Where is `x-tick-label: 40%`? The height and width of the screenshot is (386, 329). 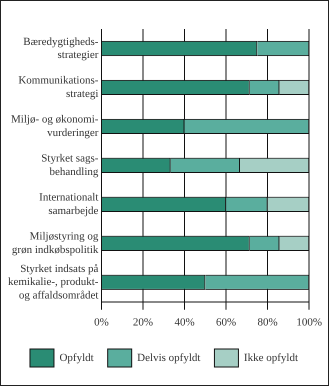
x-tick-label: 40% is located at coordinates (184, 322).